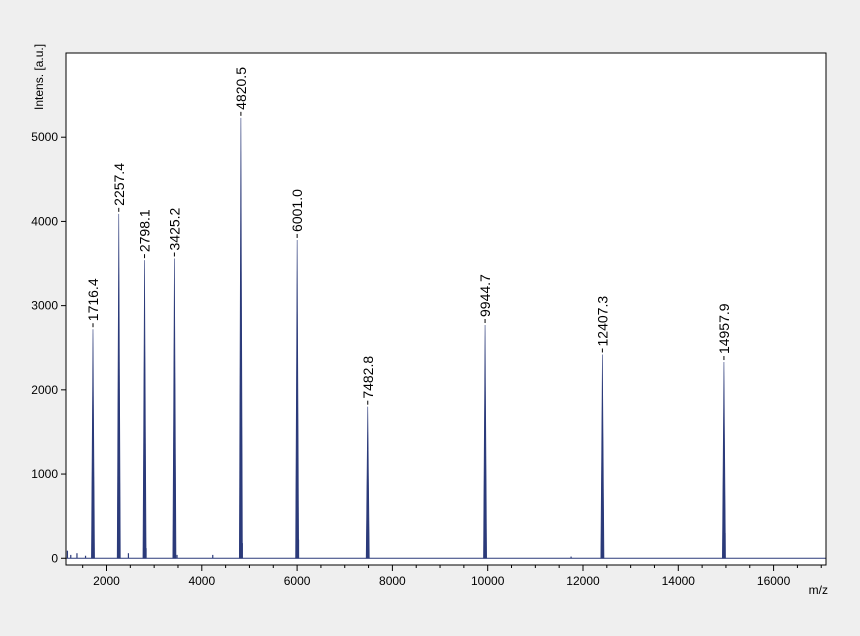  I want to click on y-tick-label: 4000, so click(44, 221).